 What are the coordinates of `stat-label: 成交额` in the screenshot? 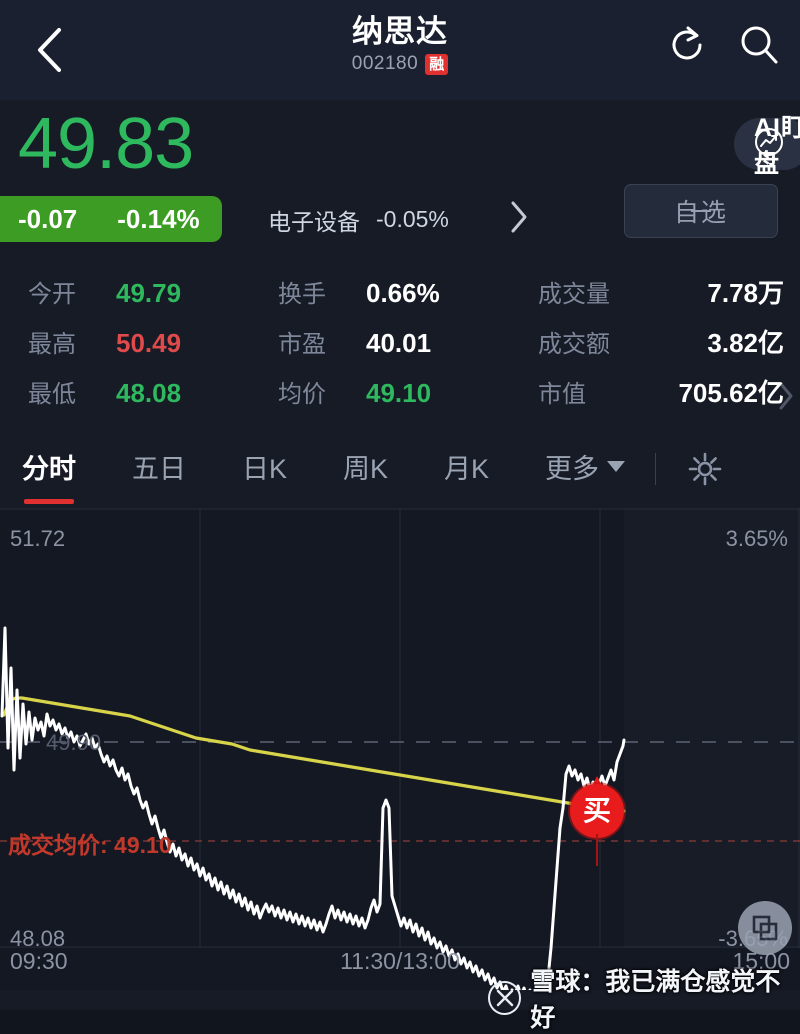 It's located at (574, 344).